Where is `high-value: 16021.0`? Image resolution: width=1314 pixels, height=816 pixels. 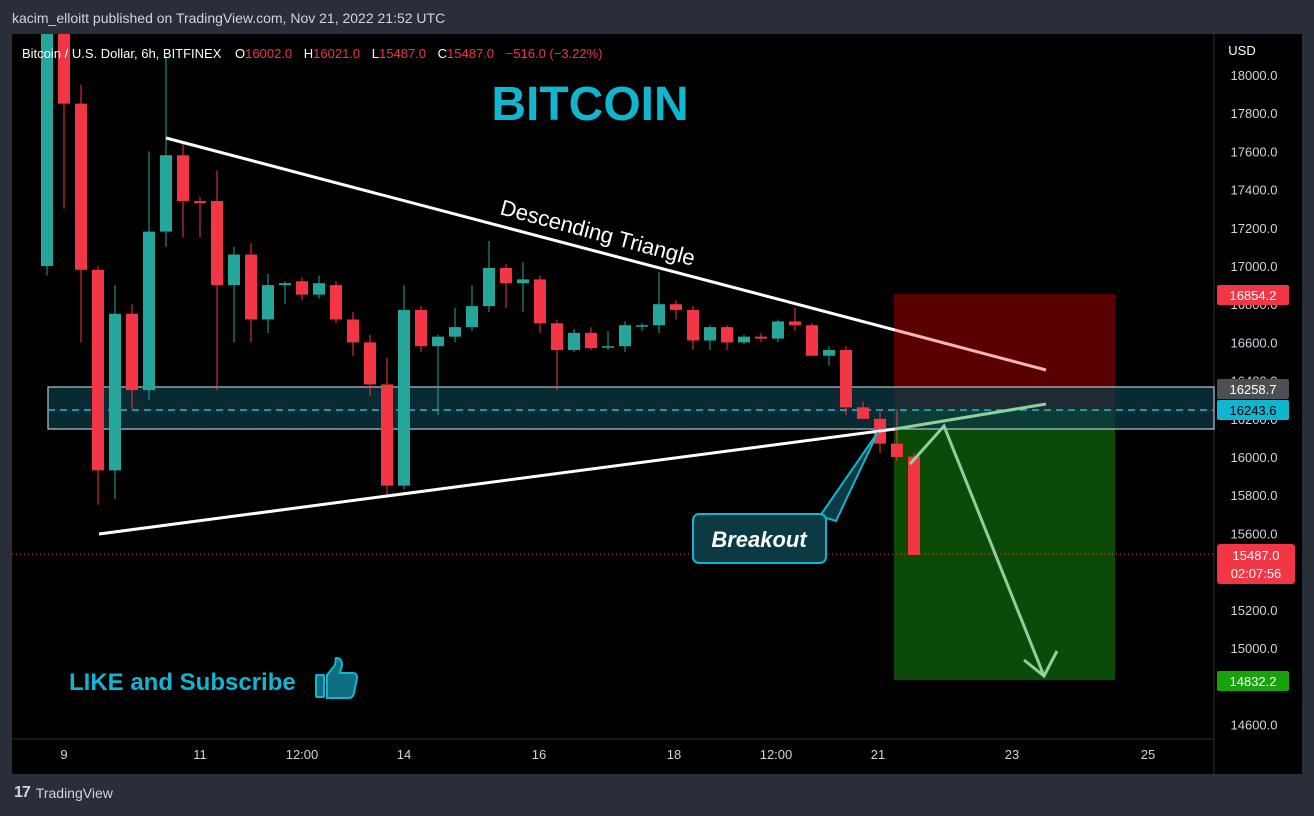 high-value: 16021.0 is located at coordinates (336, 53).